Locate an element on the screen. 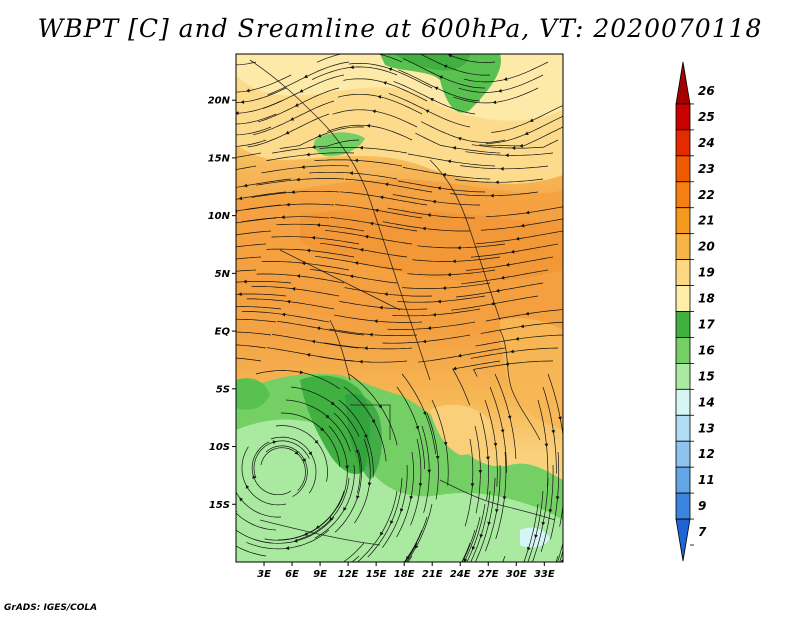 The image size is (800, 618). lat-tick-label: 20N is located at coordinates (219, 101).